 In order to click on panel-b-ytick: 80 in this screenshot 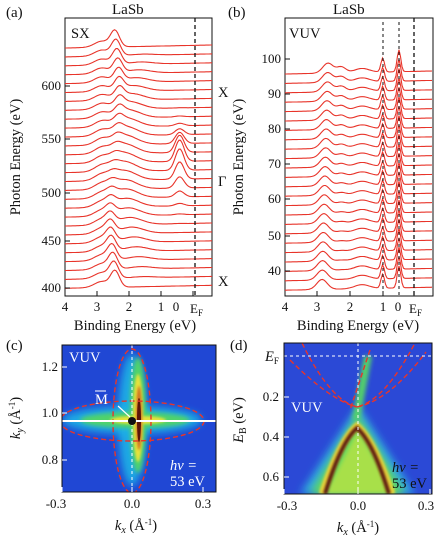, I will do `click(274, 128)`.